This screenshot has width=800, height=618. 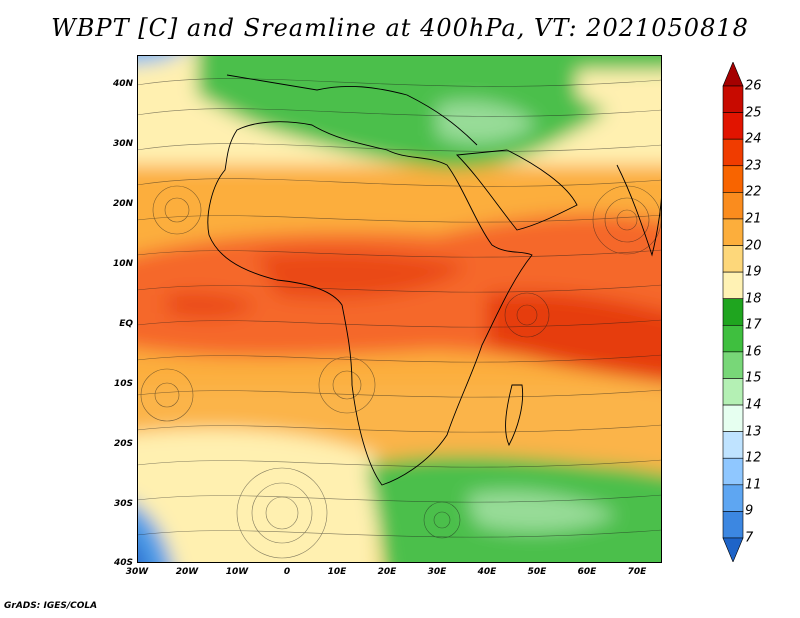 I want to click on lon-label: 10W, so click(x=237, y=572).